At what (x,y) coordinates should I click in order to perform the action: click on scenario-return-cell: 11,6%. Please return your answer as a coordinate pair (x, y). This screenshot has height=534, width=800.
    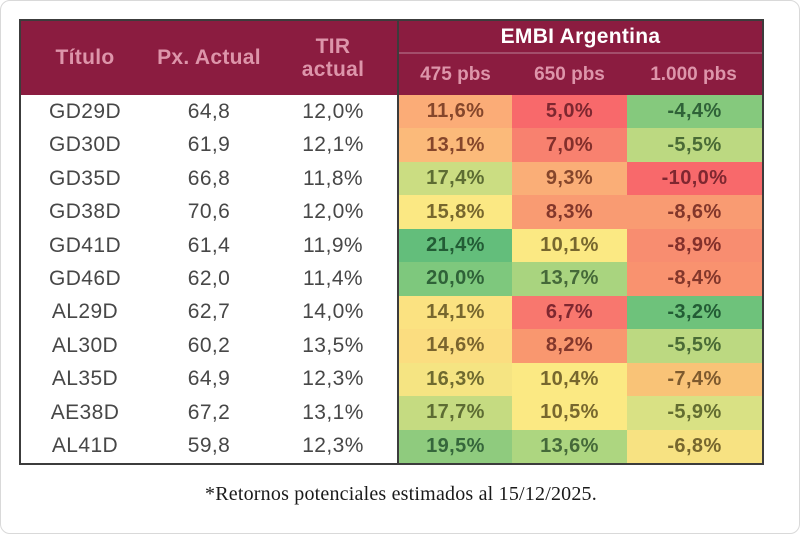
    Looking at the image, I should click on (455, 112).